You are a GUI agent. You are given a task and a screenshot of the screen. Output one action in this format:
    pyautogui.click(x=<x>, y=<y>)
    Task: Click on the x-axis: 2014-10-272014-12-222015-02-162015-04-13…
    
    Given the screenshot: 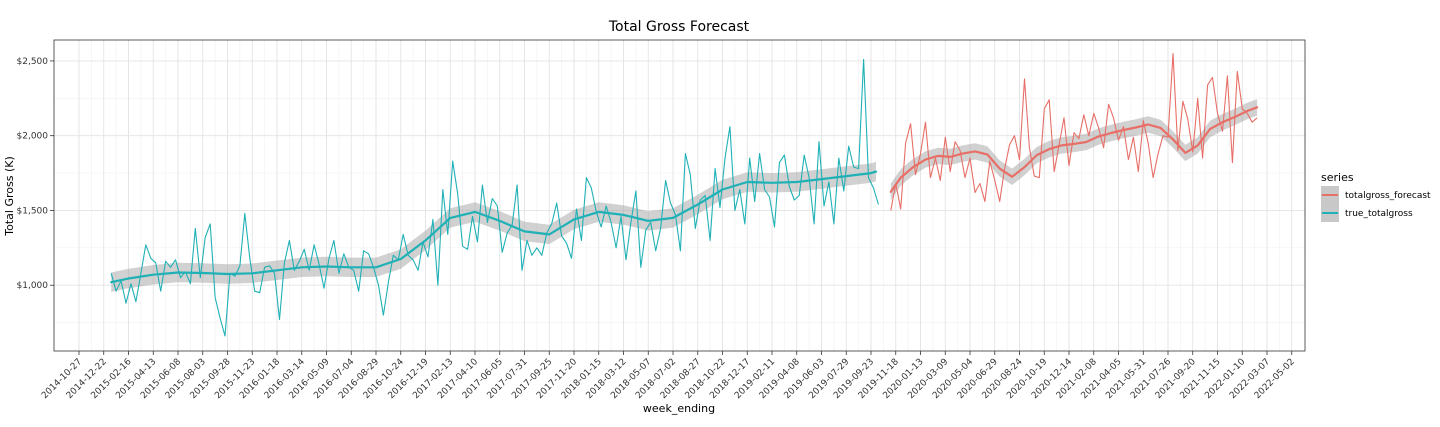 What is the action you would take?
    pyautogui.click(x=668, y=376)
    